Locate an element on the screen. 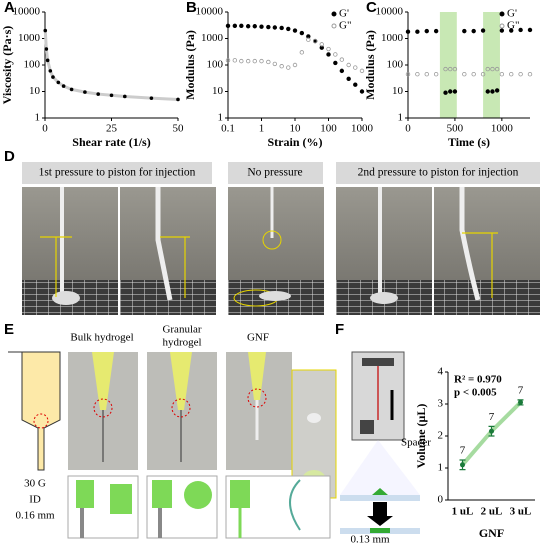 The image size is (546, 545). y-axis-label: Viscosity (Pa·s) is located at coordinates (7, 65).